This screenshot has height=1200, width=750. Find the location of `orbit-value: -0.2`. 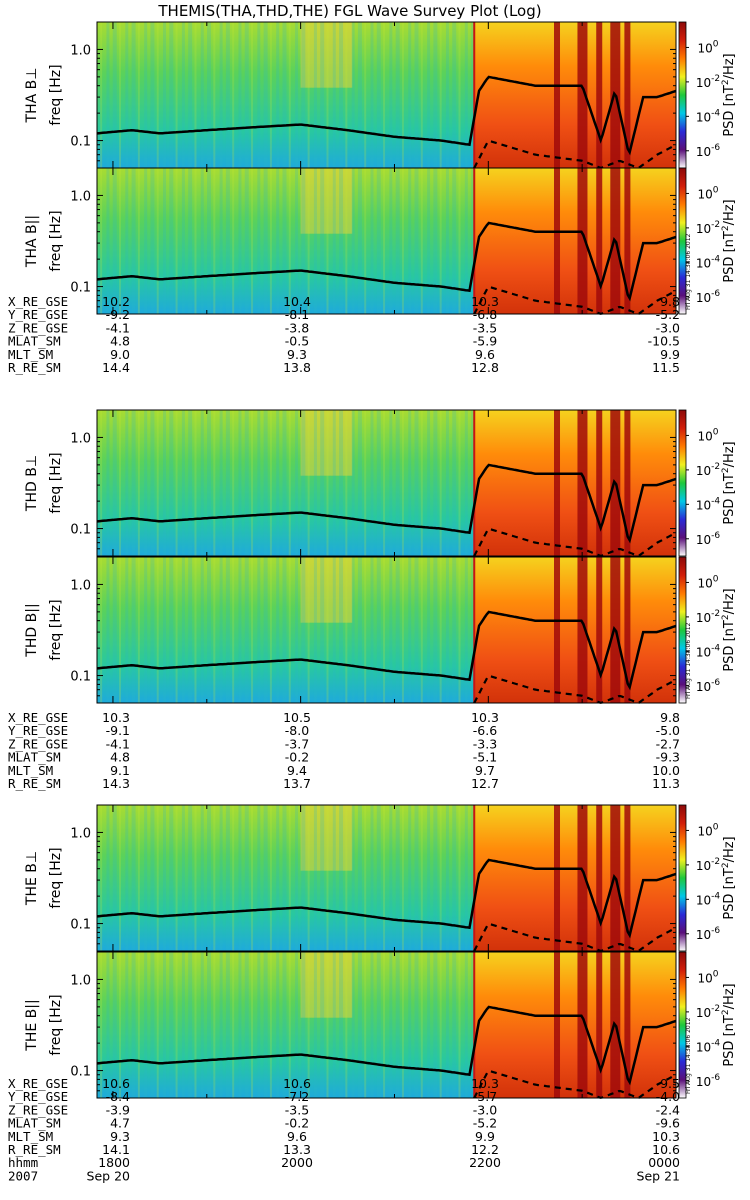

orbit-value: -0.2 is located at coordinates (297, 1123).